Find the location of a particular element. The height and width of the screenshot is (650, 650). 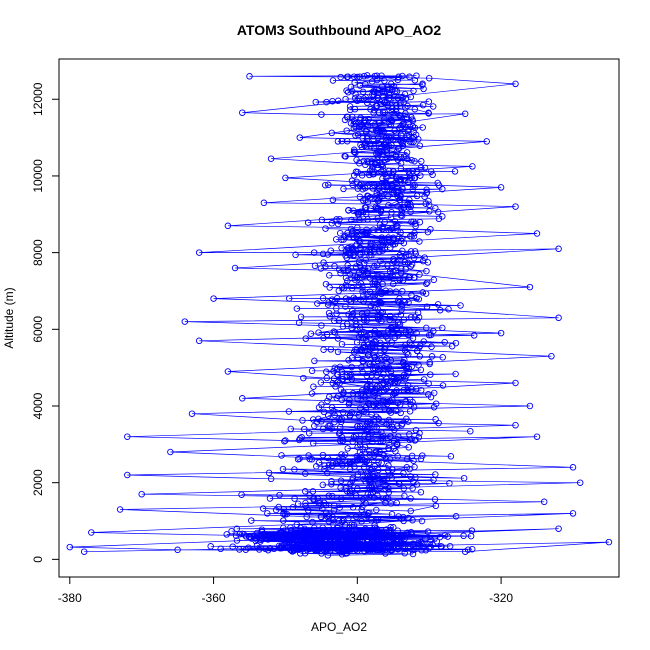

y-axis: 0 2000 4000 6000 8000 10000 12000 is located at coordinates (45, 322).